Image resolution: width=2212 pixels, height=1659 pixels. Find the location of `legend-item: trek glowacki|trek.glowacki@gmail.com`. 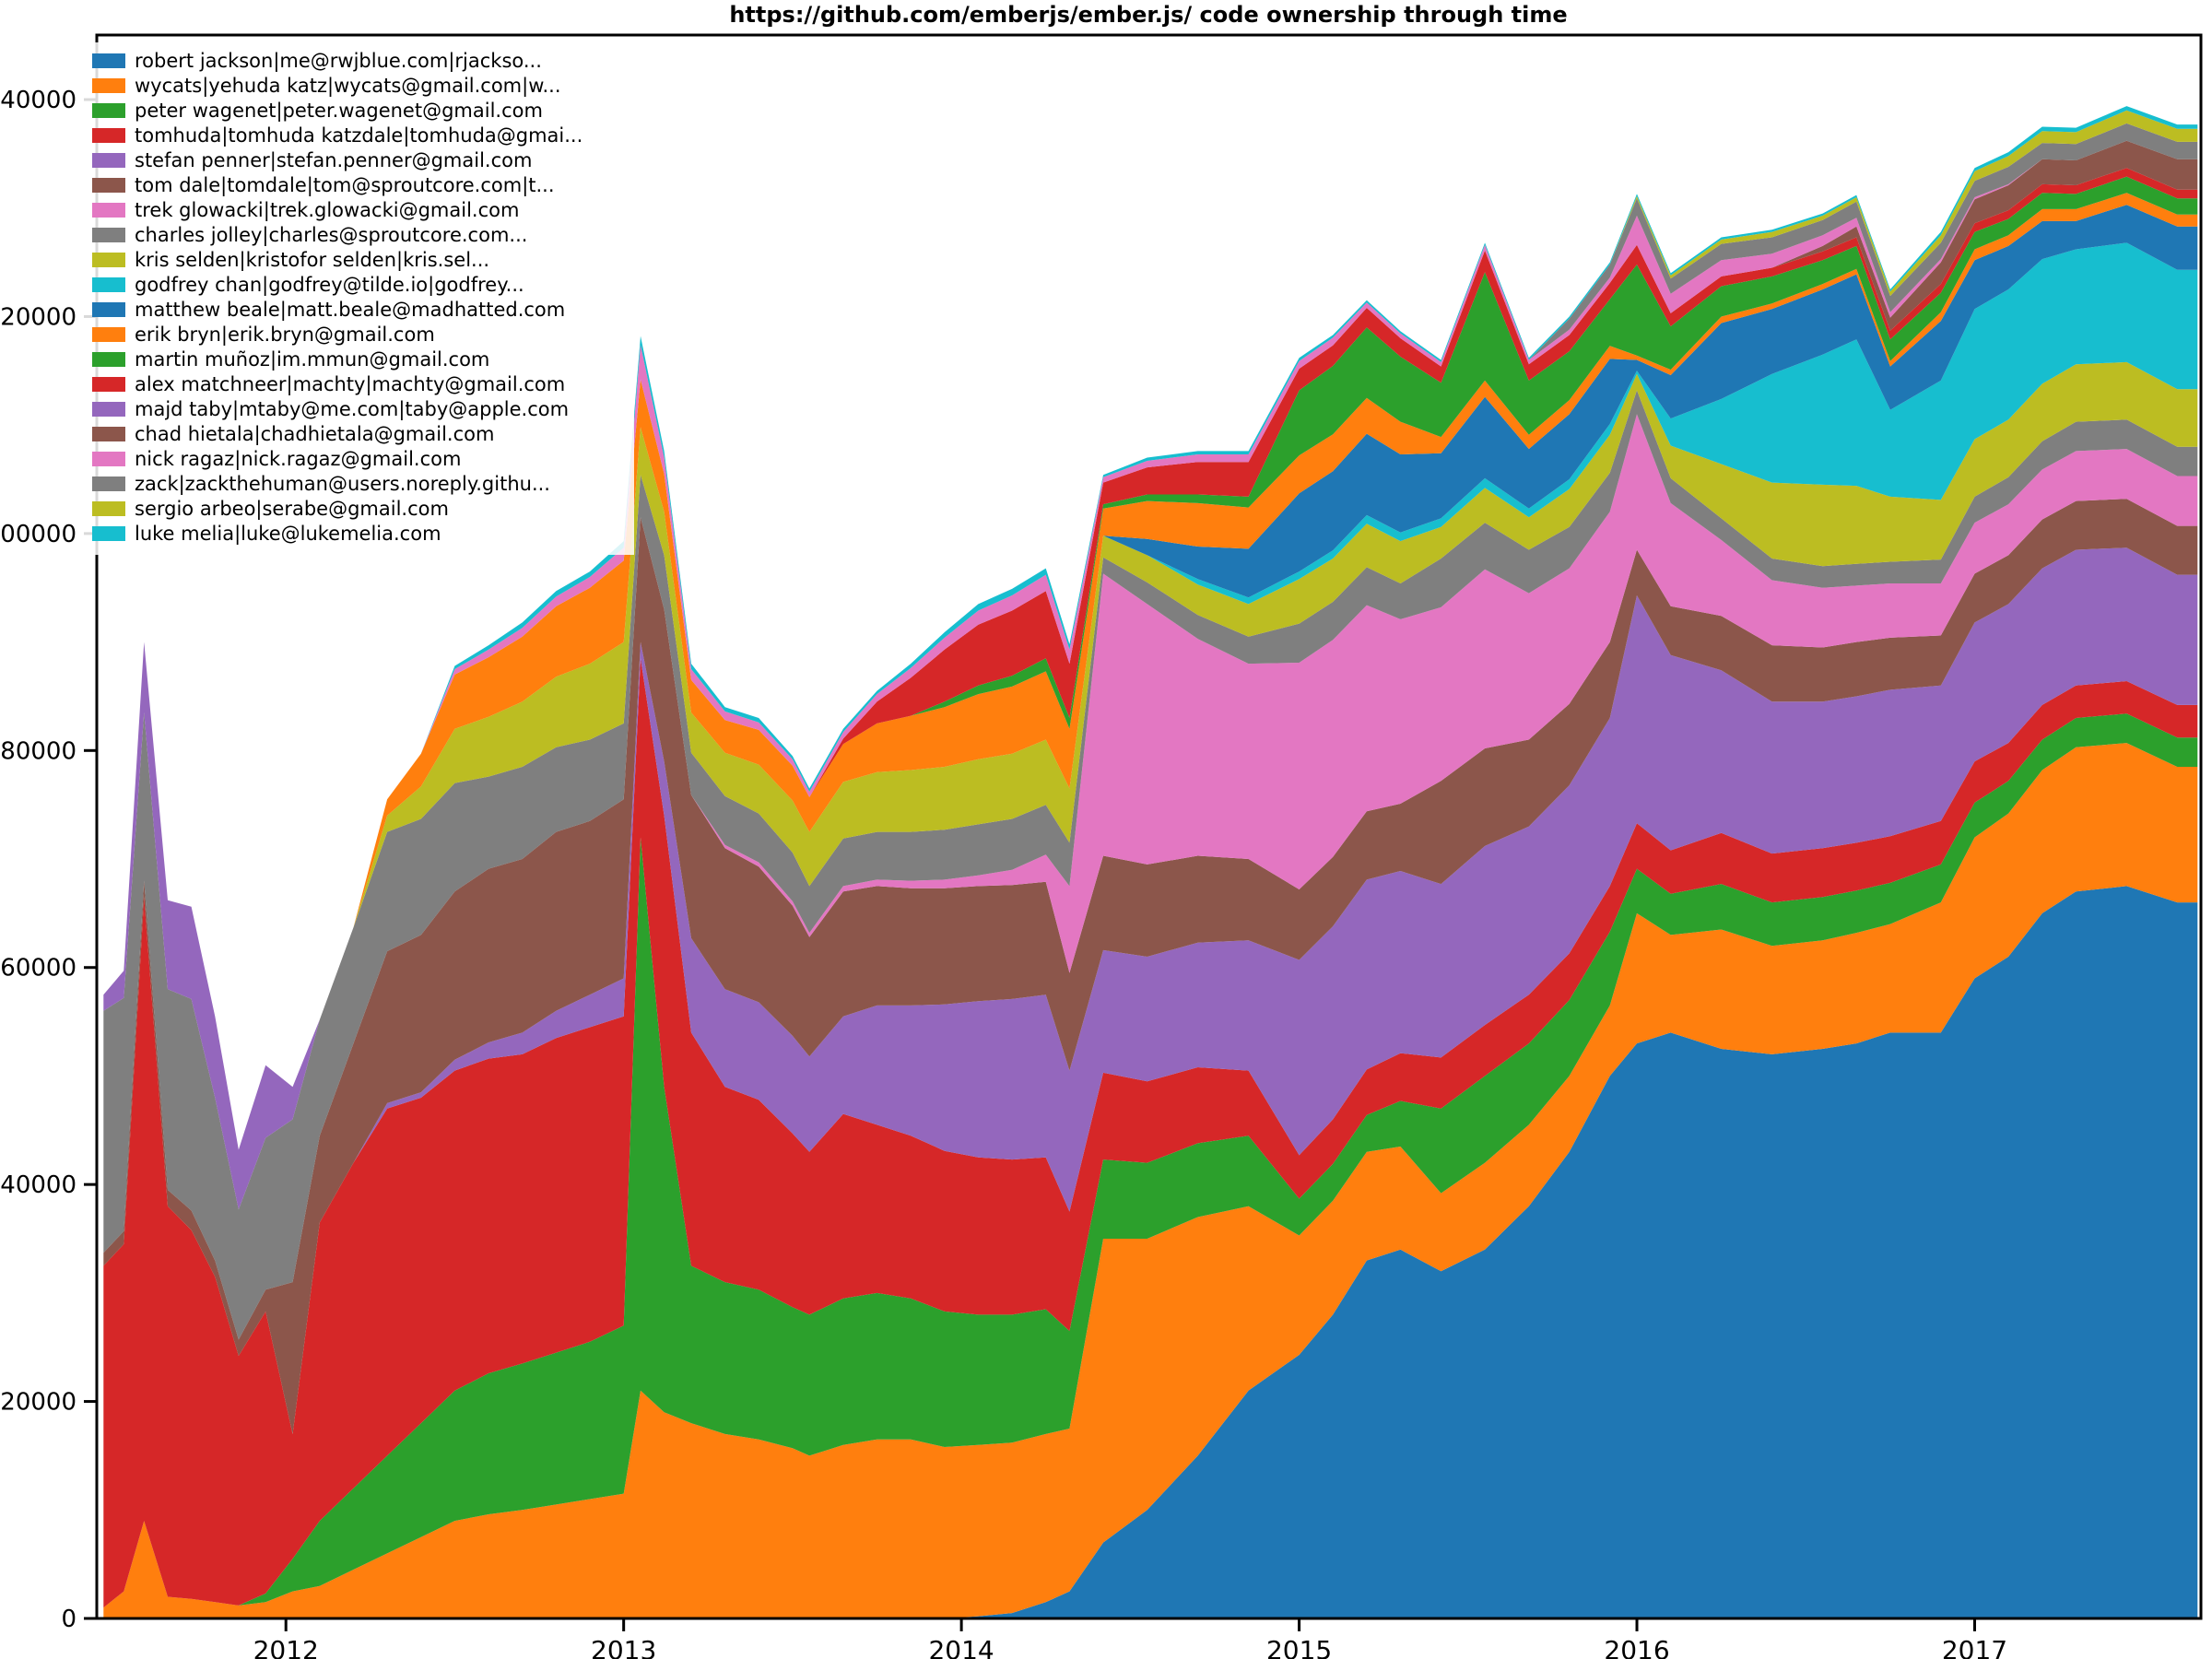

legend-item: trek glowacki|trek.glowacki@gmail.com is located at coordinates (305, 210).